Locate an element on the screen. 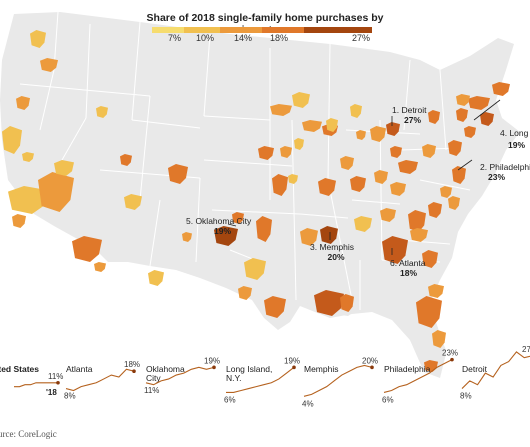 The width and height of the screenshot is (530, 447). sparkline-start-value: 6% is located at coordinates (230, 399).